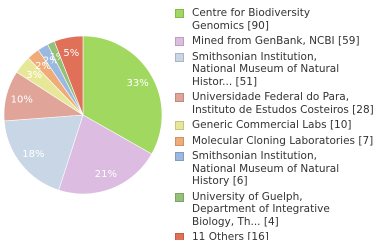 This screenshot has width=380, height=240. I want to click on slice-label: 33%, so click(137, 83).